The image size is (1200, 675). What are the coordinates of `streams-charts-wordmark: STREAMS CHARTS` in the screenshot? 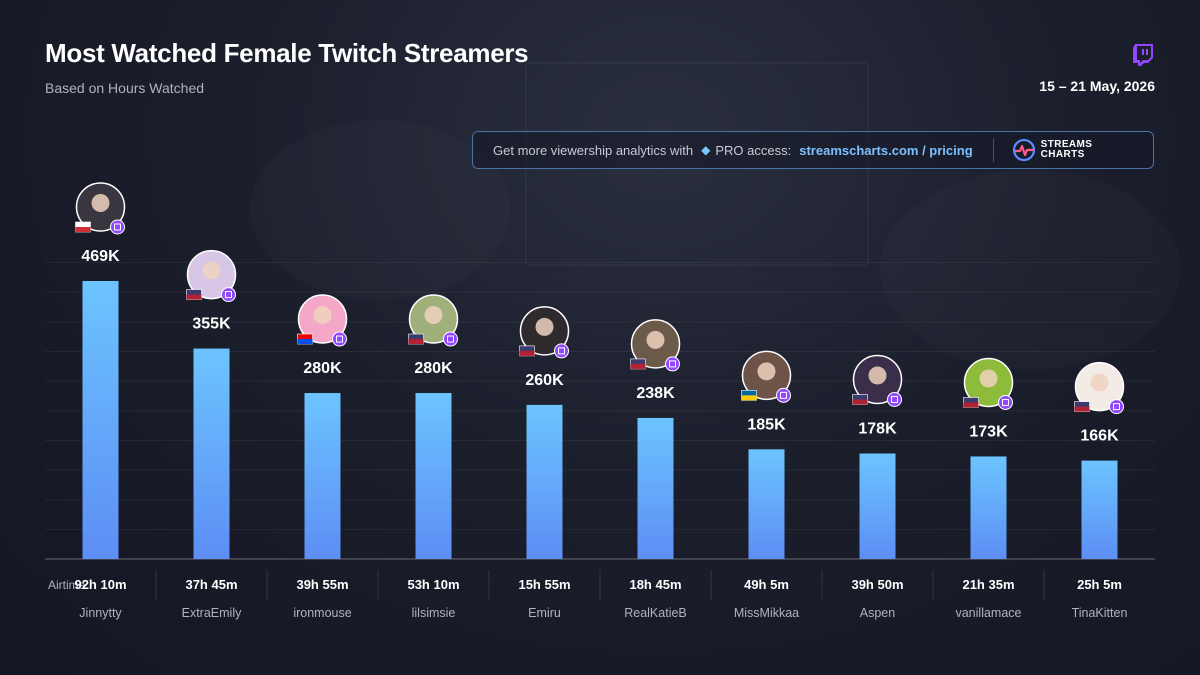 It's located at (1067, 150).